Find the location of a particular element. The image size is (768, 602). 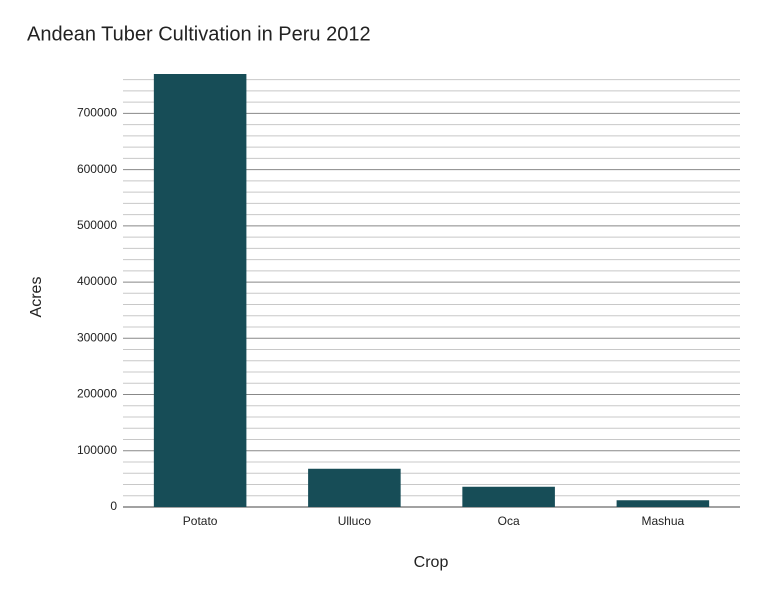

y-tick-label: 700000 is located at coordinates (97, 113).